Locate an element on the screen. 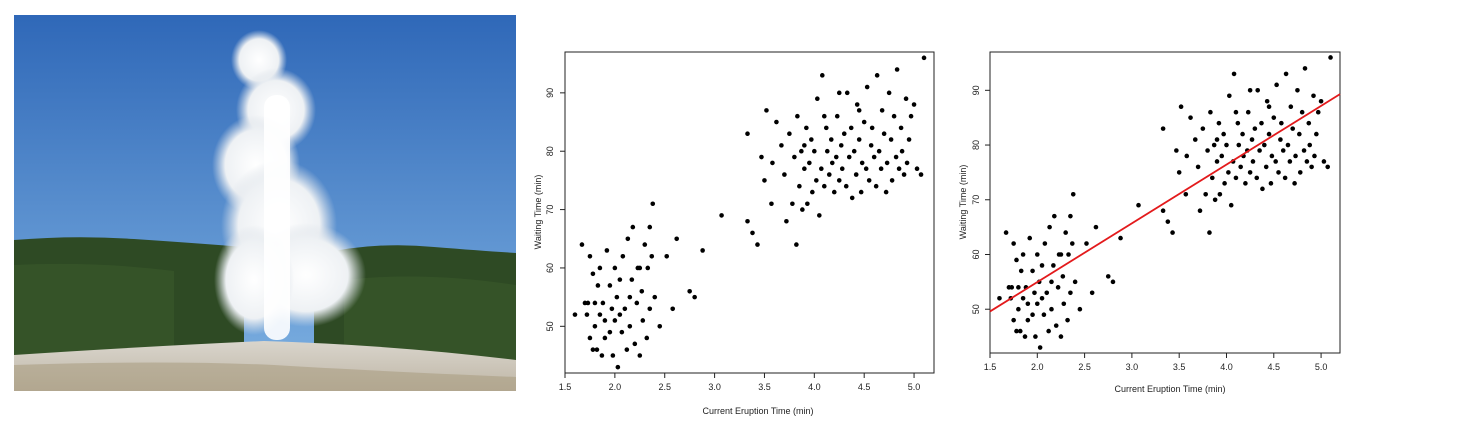  x-tick-label: 1.5 is located at coordinates (565, 387).